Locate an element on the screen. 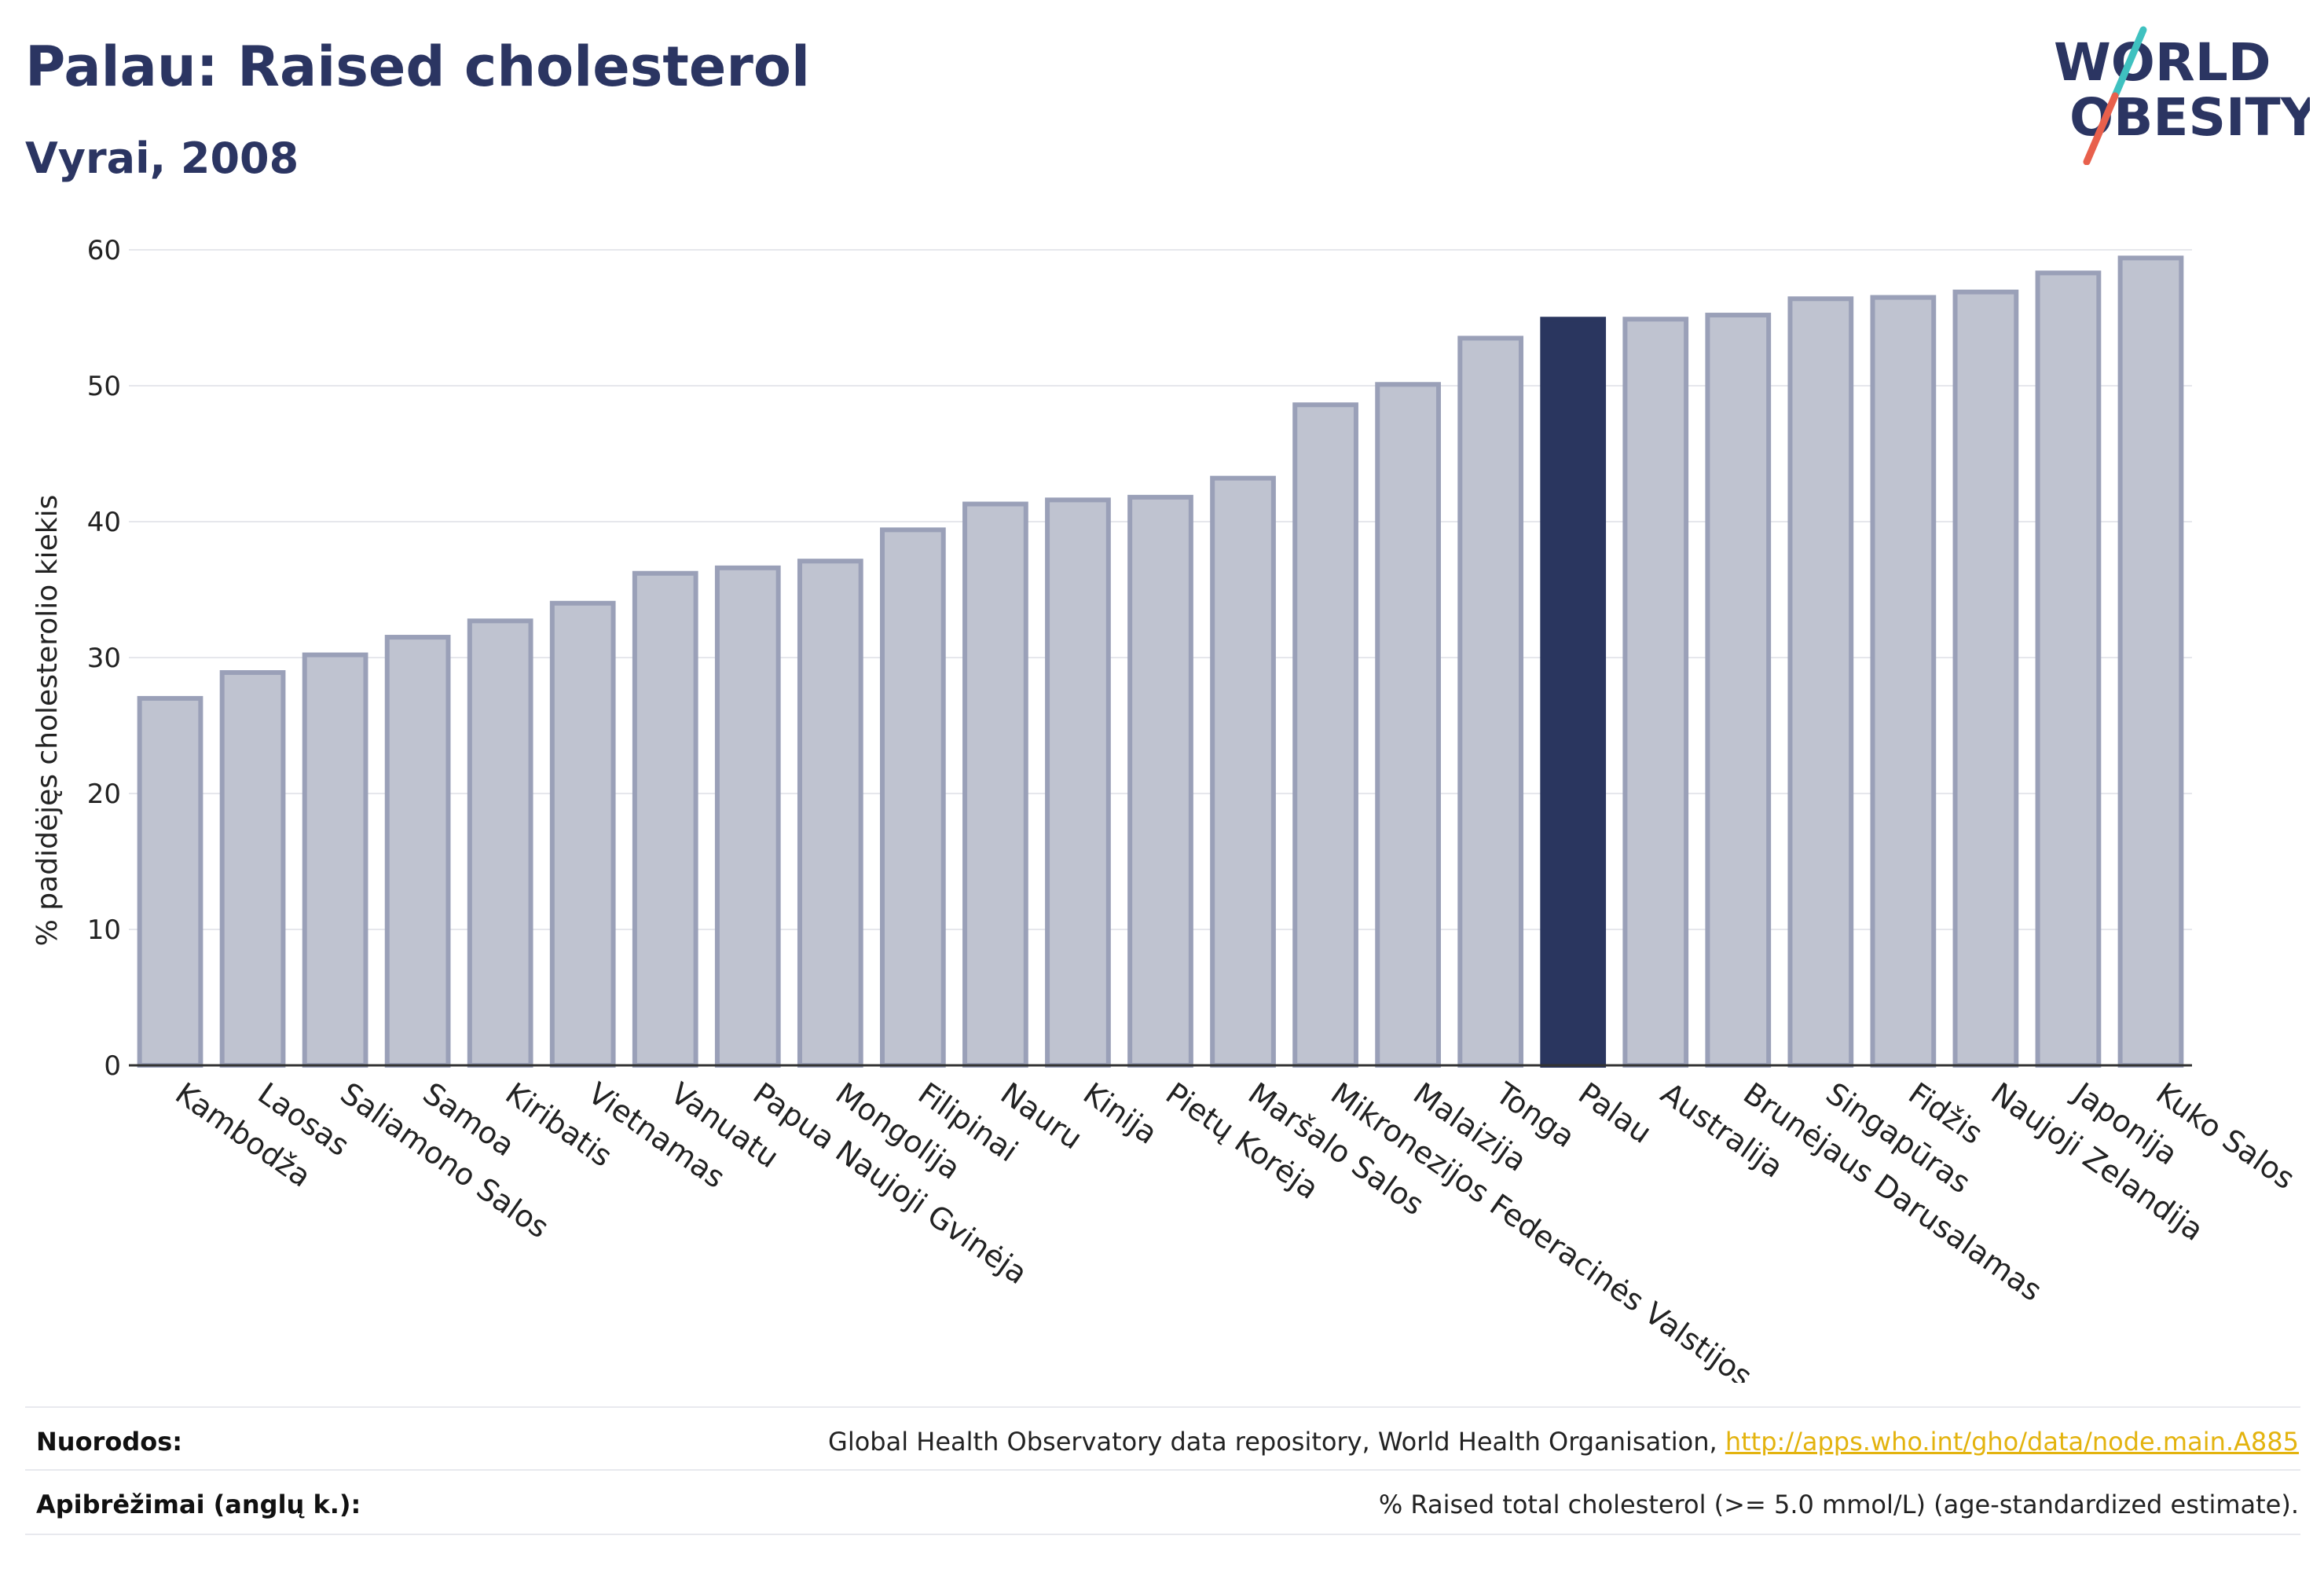 The image size is (2324, 1576). y-axis-label: % padidėjęs cholesterolio kiekis is located at coordinates (47, 721).